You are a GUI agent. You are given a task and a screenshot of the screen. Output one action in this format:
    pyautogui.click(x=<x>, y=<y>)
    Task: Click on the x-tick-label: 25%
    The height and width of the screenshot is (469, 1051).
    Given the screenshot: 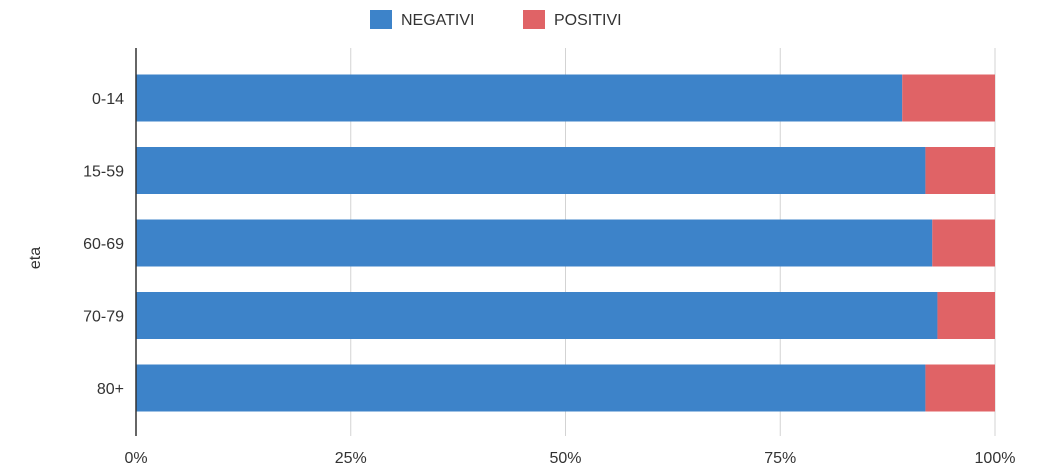 What is the action you would take?
    pyautogui.click(x=351, y=458)
    